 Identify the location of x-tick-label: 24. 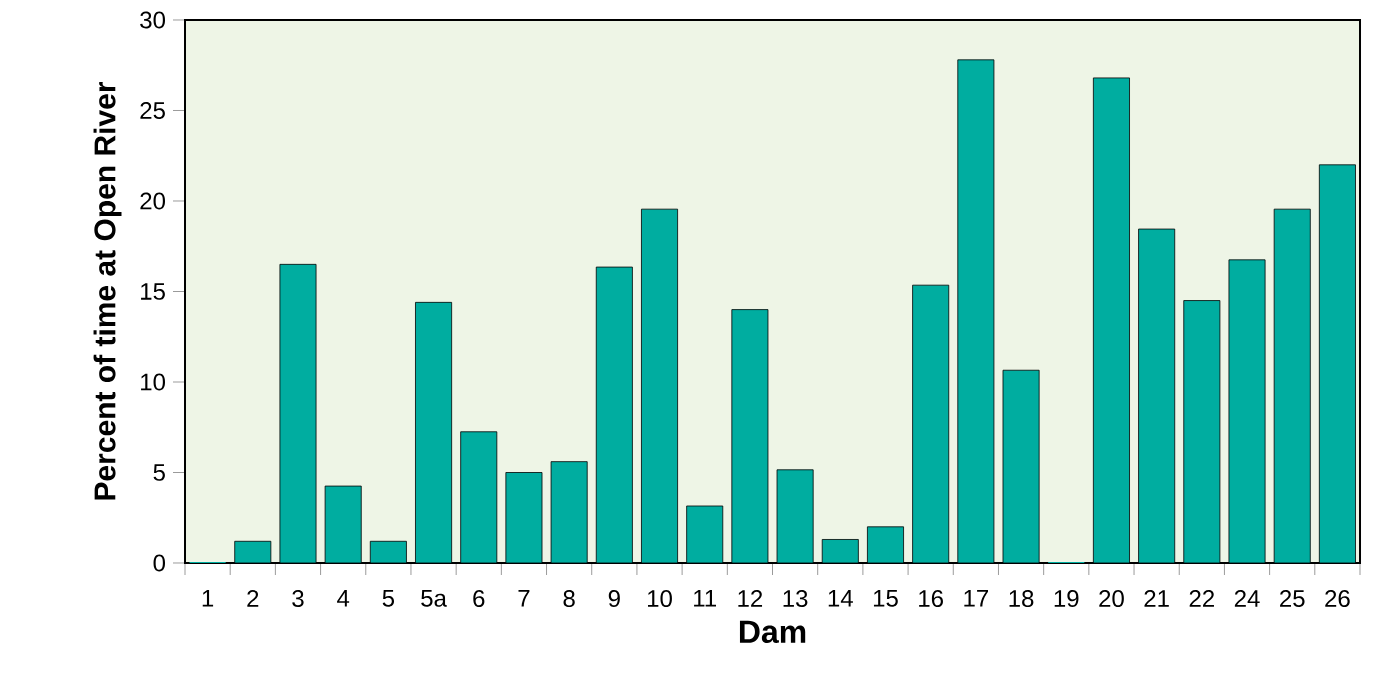
(1247, 598).